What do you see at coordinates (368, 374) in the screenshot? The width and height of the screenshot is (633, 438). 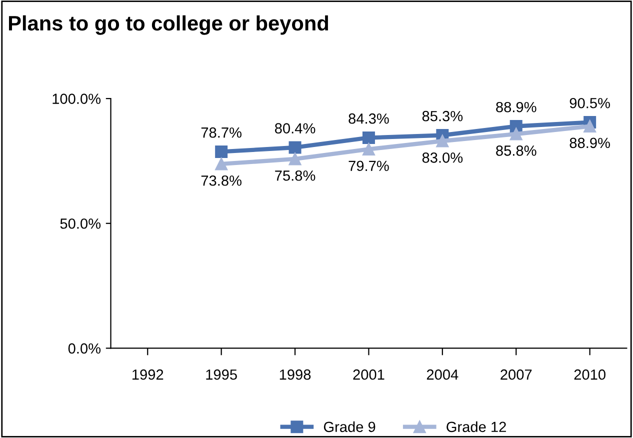 I see `x-tick-label: 2001` at bounding box center [368, 374].